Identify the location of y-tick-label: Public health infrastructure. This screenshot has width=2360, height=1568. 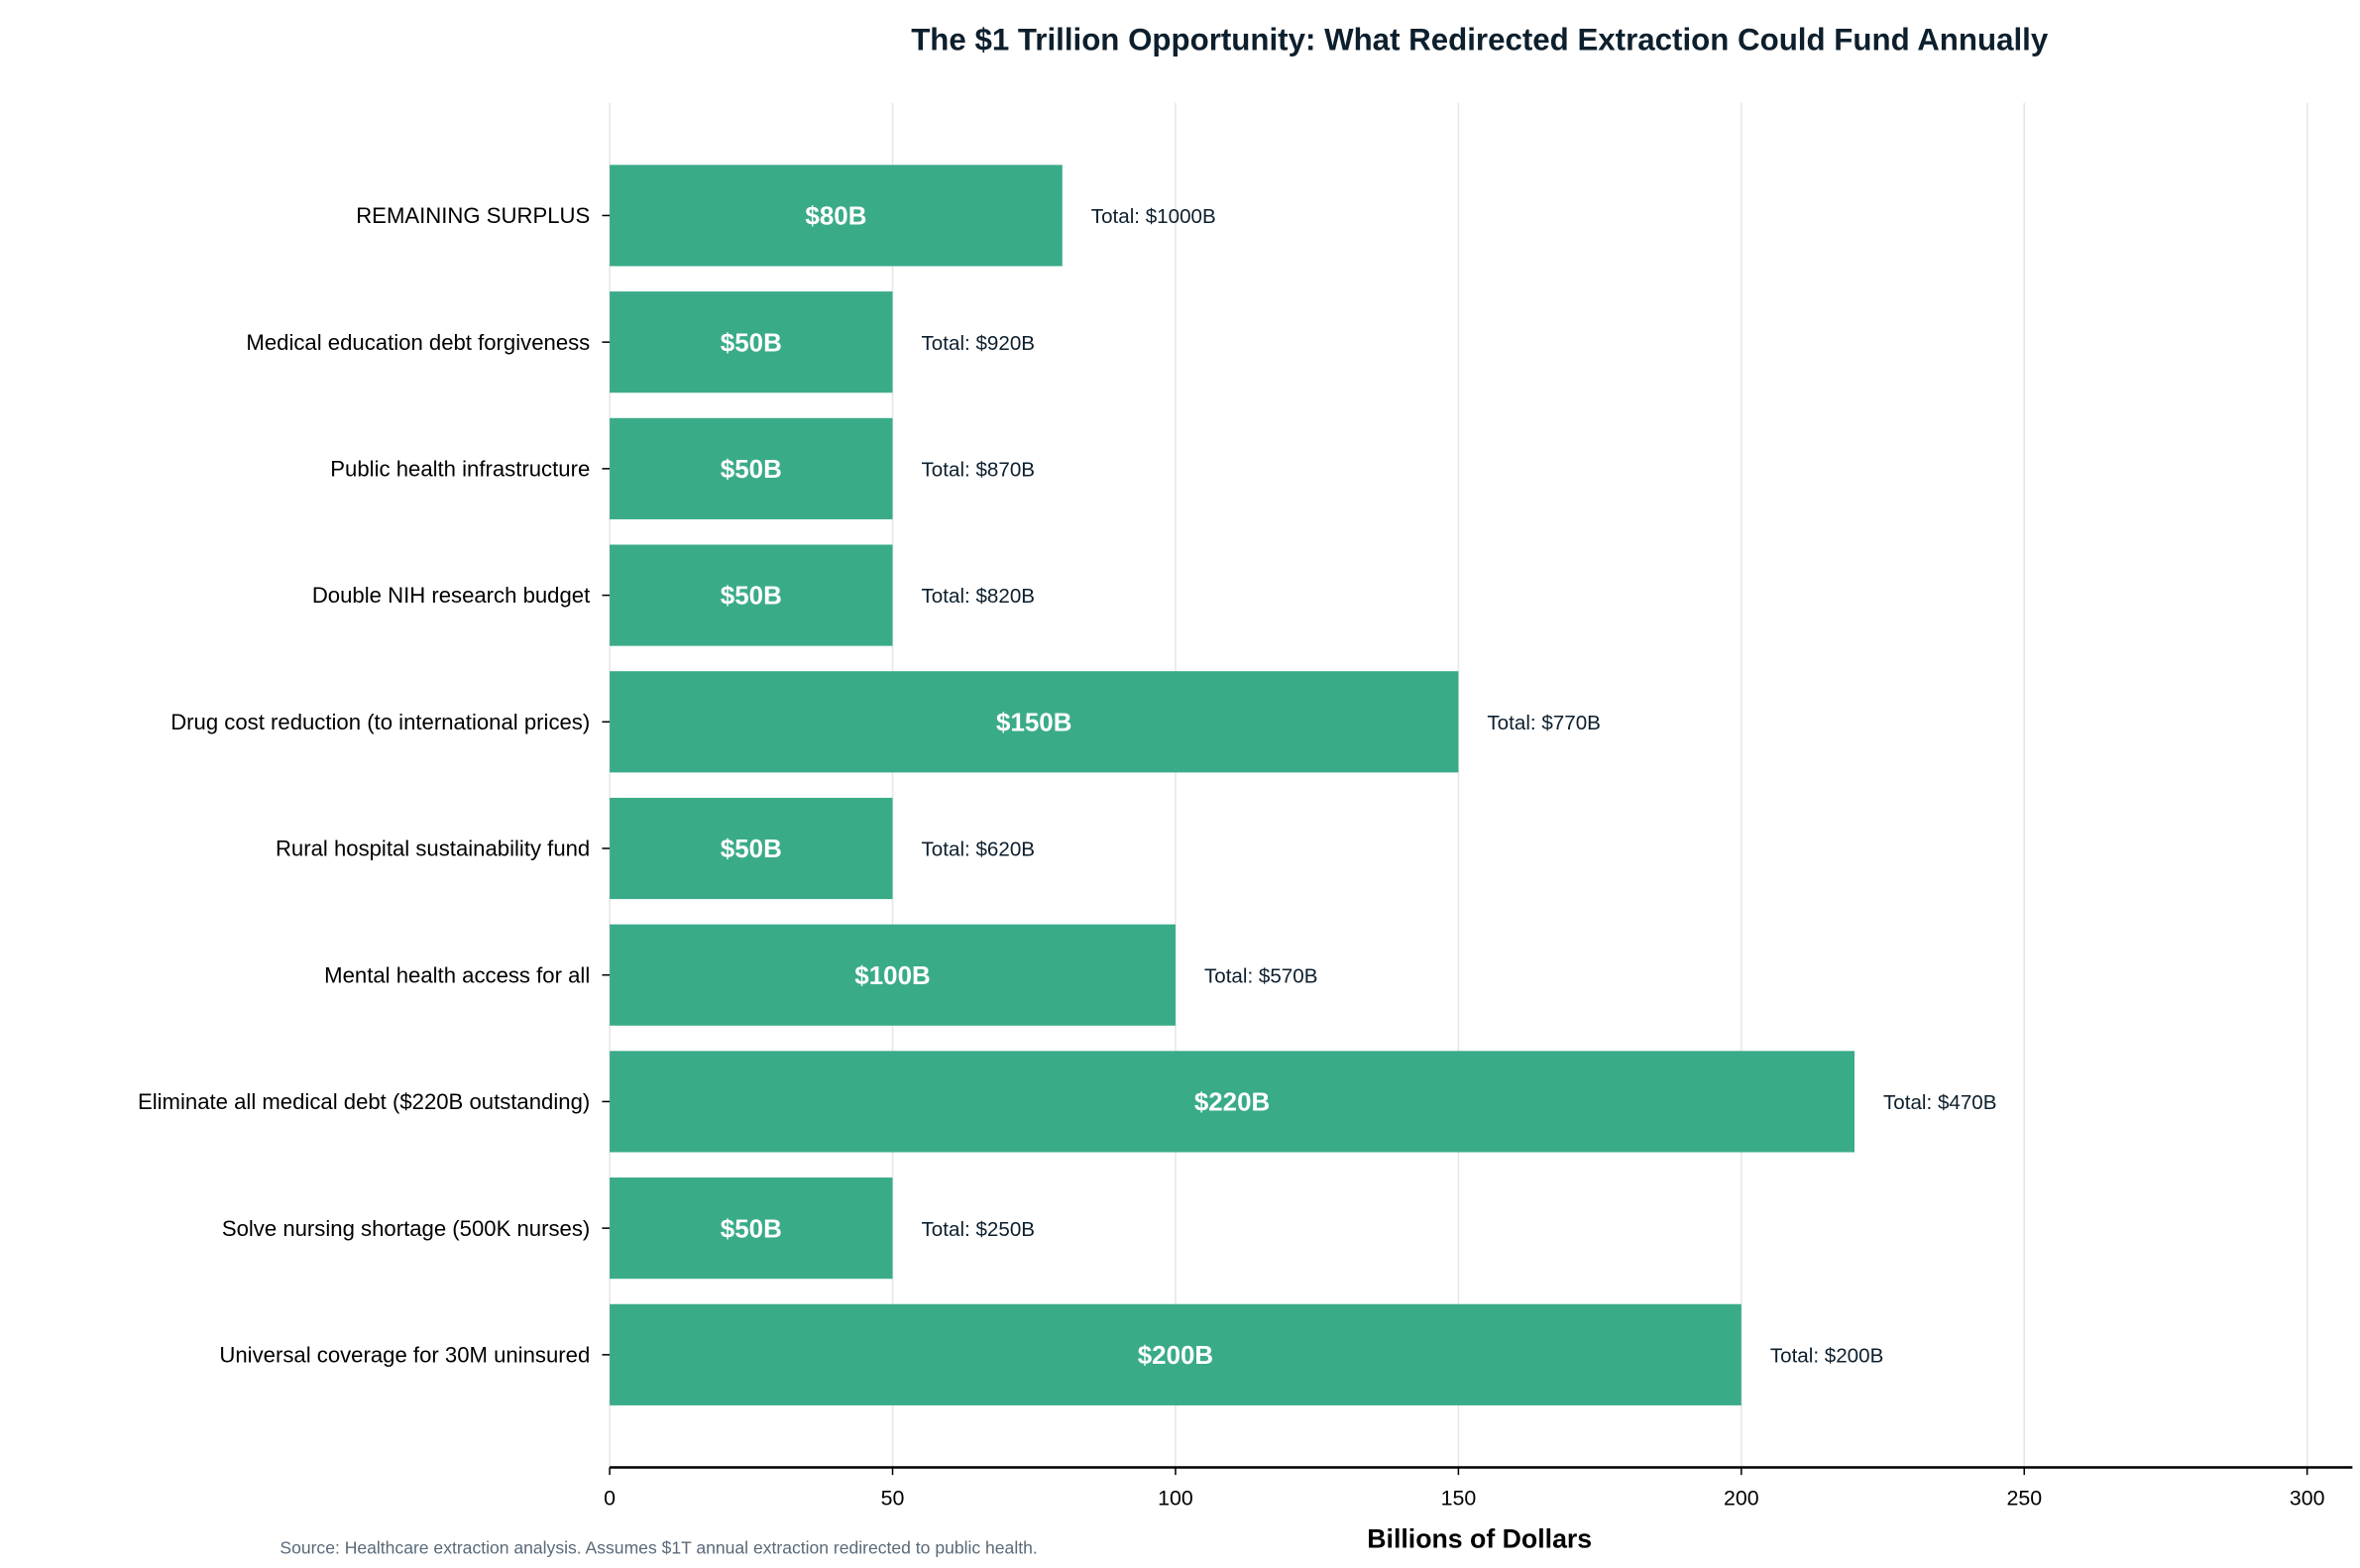
(460, 469).